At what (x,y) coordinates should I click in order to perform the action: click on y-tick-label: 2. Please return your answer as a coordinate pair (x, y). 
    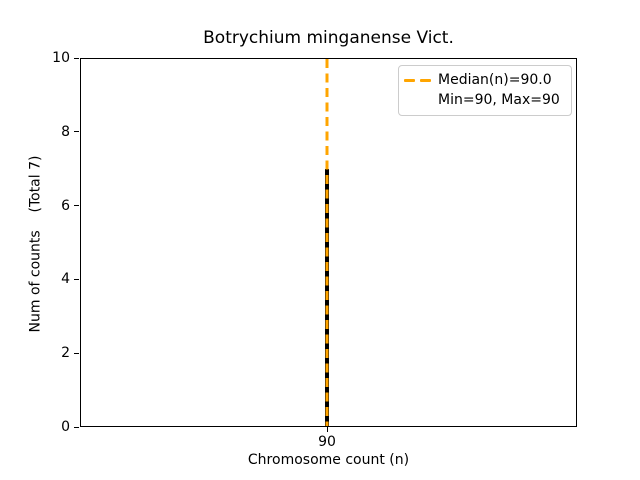
    Looking at the image, I should click on (65, 353).